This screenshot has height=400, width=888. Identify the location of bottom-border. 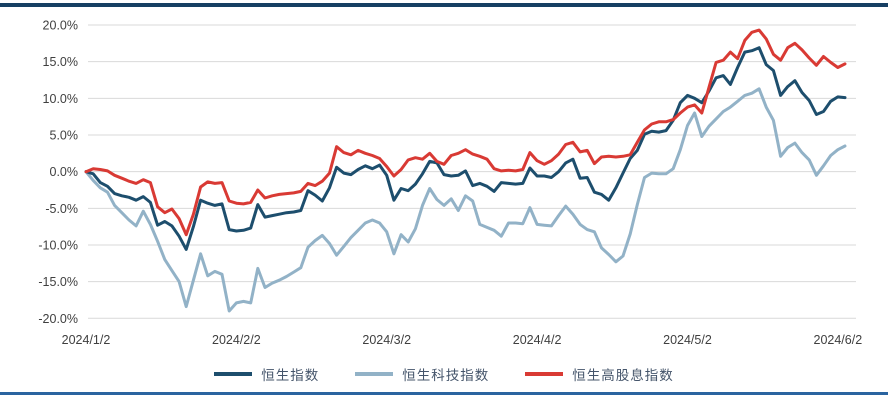
(444, 393).